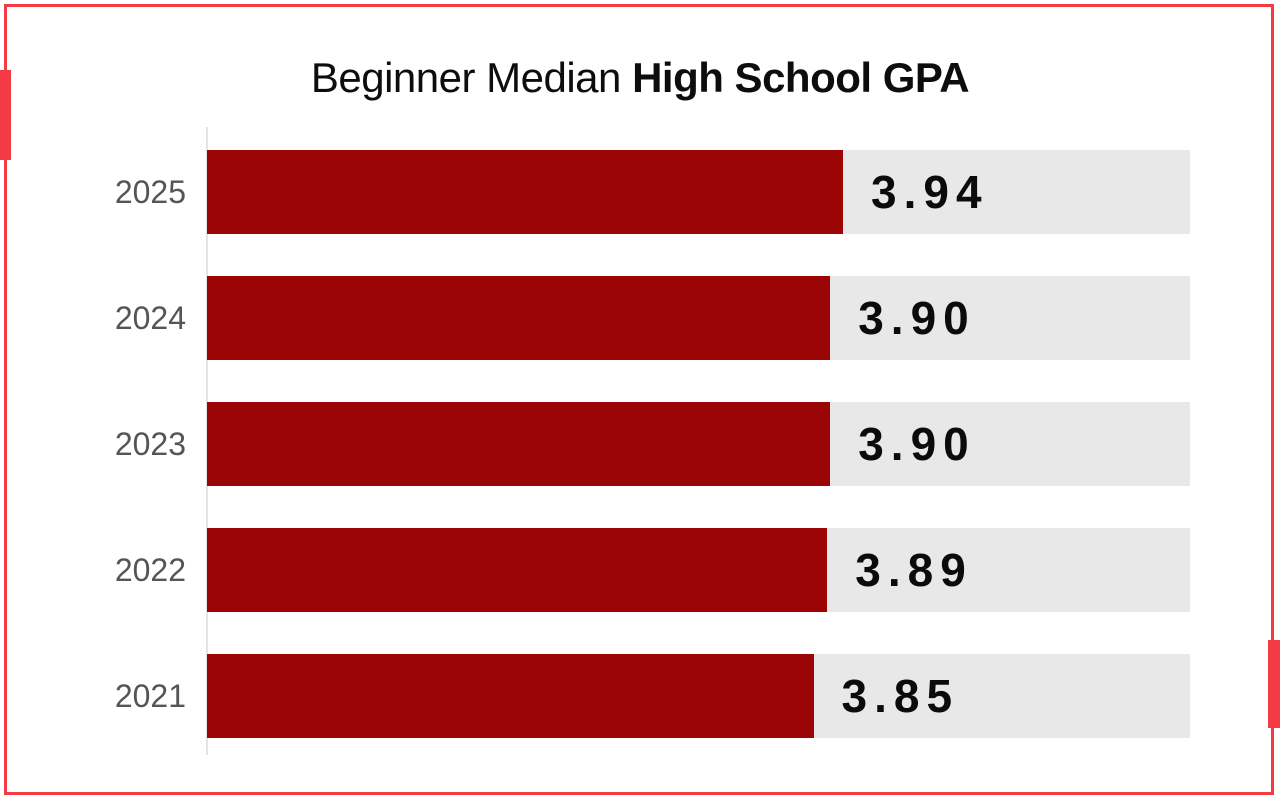 The width and height of the screenshot is (1280, 800). What do you see at coordinates (5, 115) in the screenshot?
I see `left-edge-accent-tab` at bounding box center [5, 115].